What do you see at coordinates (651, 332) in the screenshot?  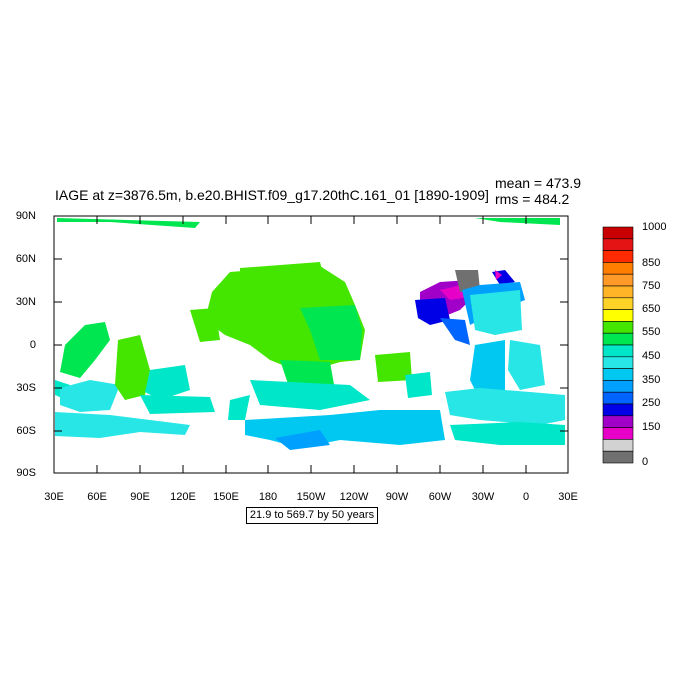 I see `colorbar-label-550: 550` at bounding box center [651, 332].